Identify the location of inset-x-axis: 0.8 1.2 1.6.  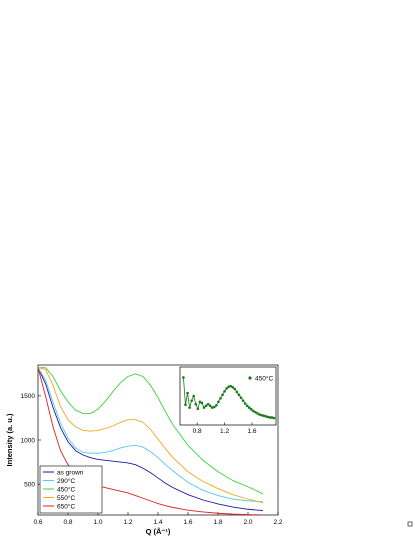
(225, 428).